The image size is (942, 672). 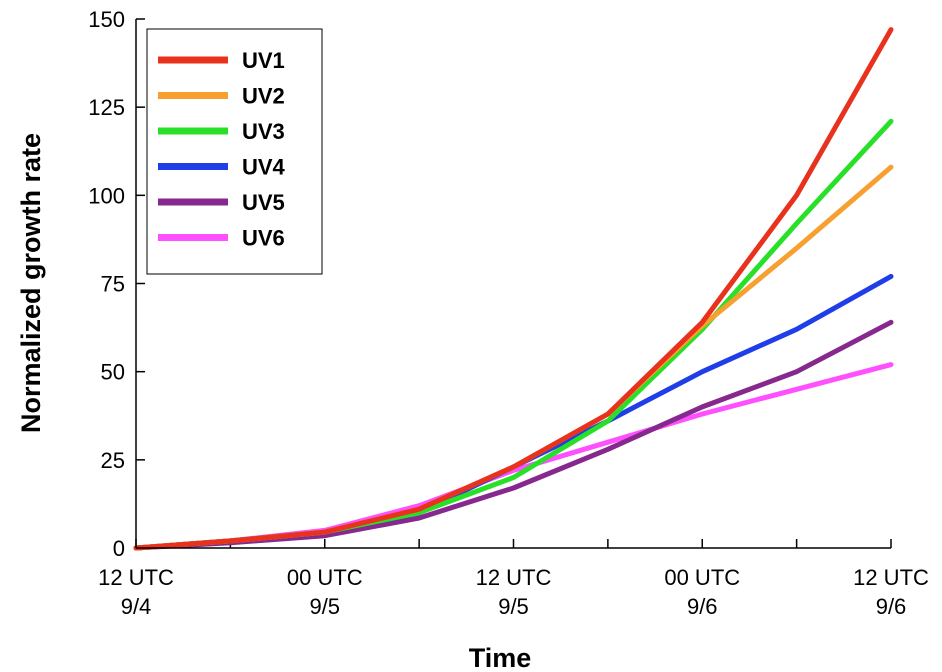 I want to click on y-tick-label: 0, so click(x=119, y=548).